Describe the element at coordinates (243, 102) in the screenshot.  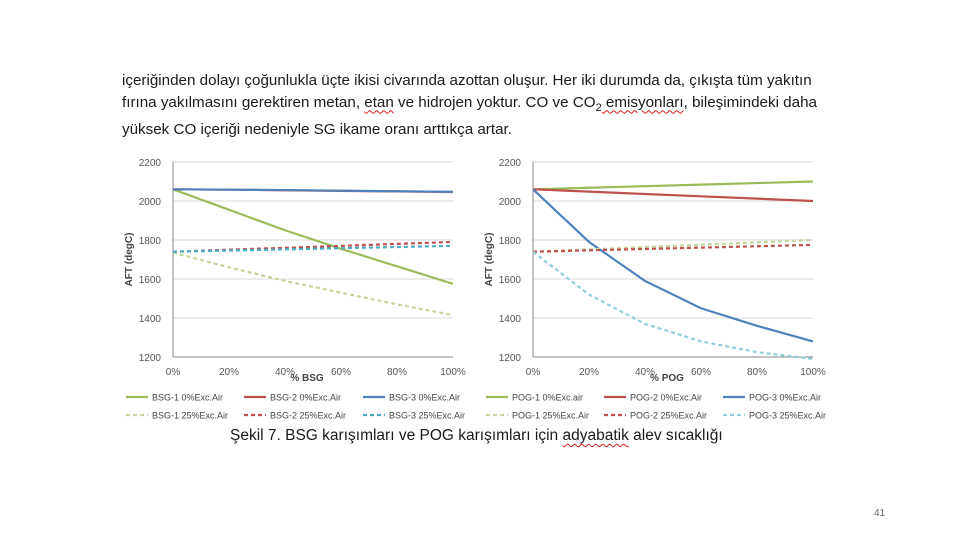
I see `line2-part-a: fırına yakılmasını gerektiren metan,` at that location.